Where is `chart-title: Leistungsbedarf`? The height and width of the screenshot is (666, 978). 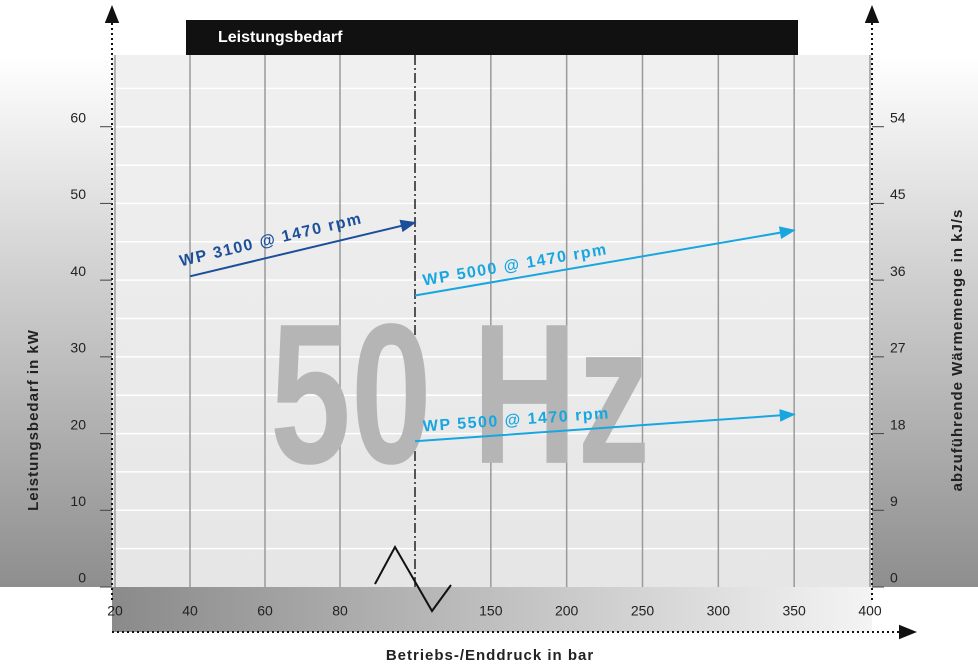
chart-title: Leistungsbedarf is located at coordinates (280, 37).